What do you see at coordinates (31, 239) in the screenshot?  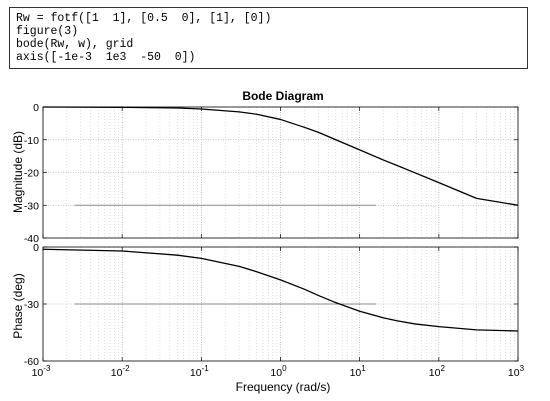 I see `magnitude-y-tick-label: -40` at bounding box center [31, 239].